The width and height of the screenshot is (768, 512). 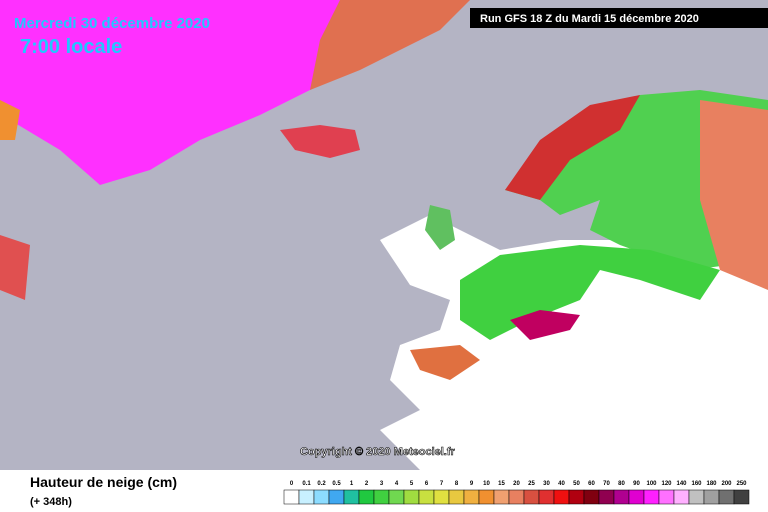 What do you see at coordinates (15, 267) in the screenshot?
I see `labrador` at bounding box center [15, 267].